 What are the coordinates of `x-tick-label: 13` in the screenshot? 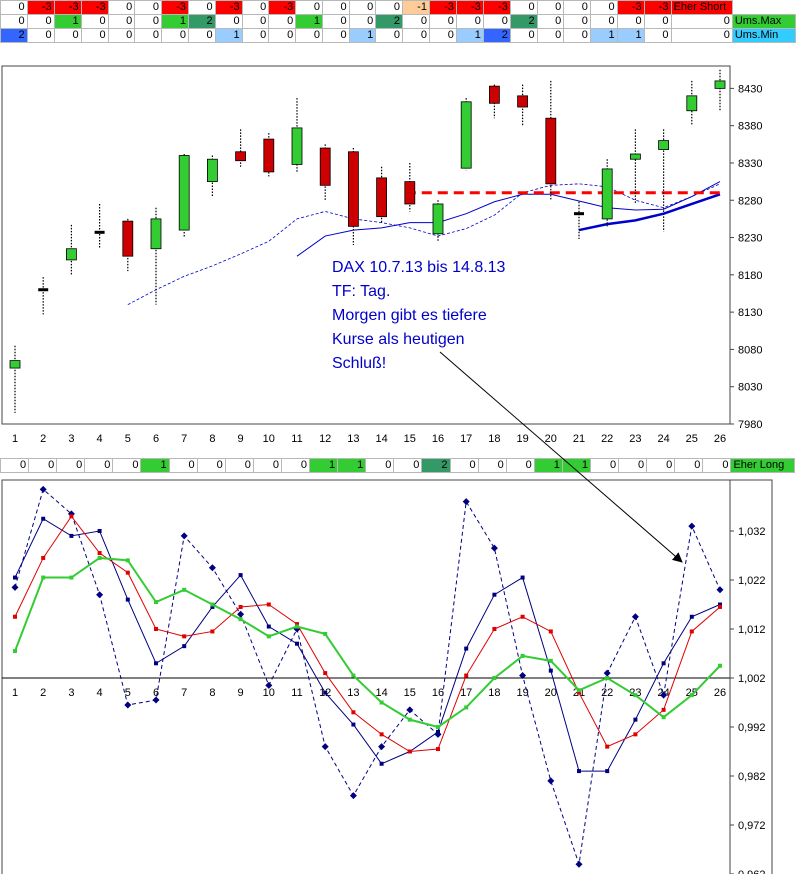 It's located at (353, 439).